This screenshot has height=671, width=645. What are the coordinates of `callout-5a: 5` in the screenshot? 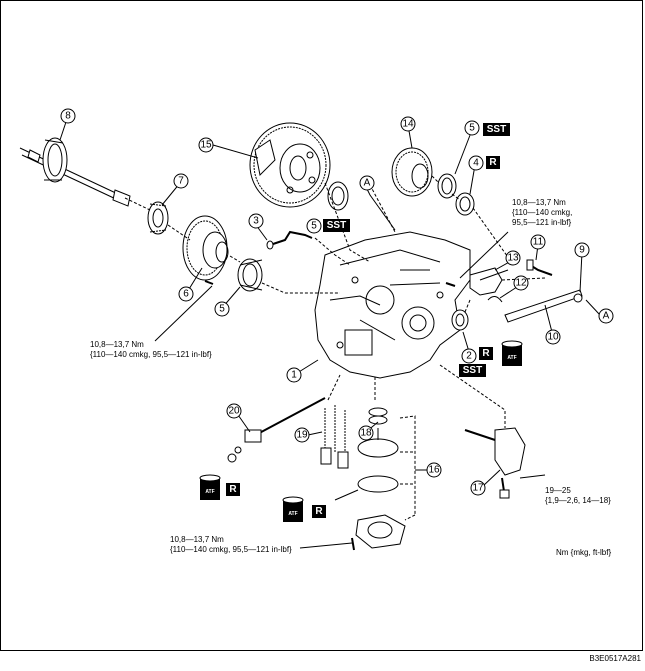 It's located at (222, 309).